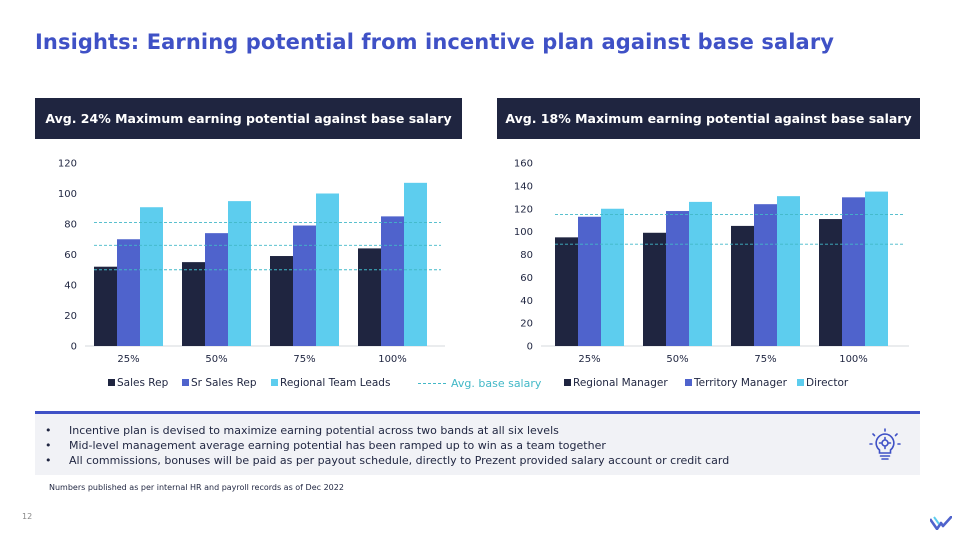 The image size is (960, 540). Describe the element at coordinates (496, 383) in the screenshot. I see `avg-base-salary-label: Avg. base salary` at that location.